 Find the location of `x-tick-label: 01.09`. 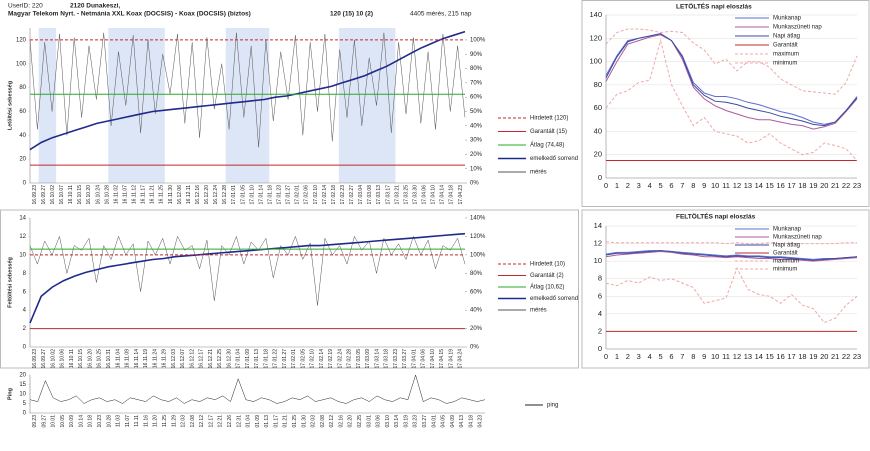

x-tick-label: 01.09 is located at coordinates (258, 421).